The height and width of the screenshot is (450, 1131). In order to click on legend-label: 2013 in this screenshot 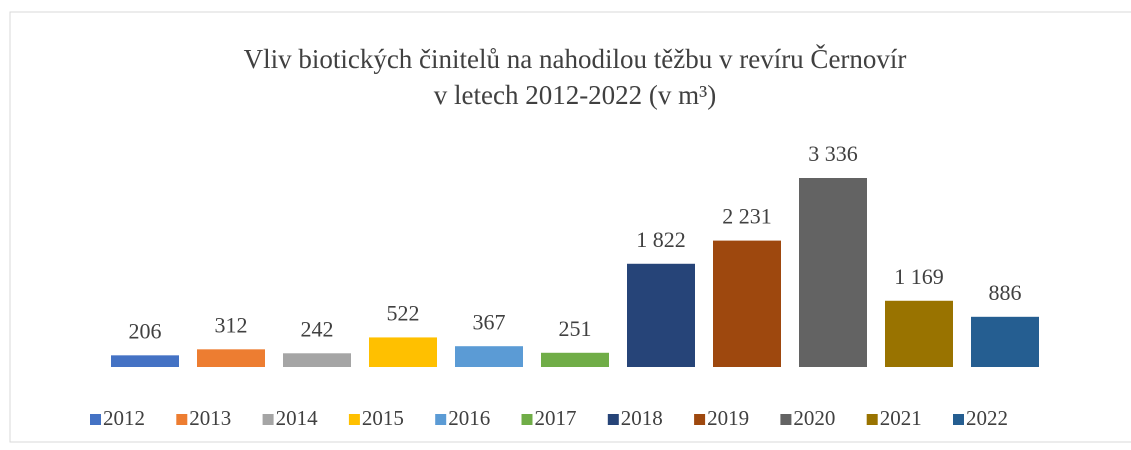, I will do `click(210, 418)`.